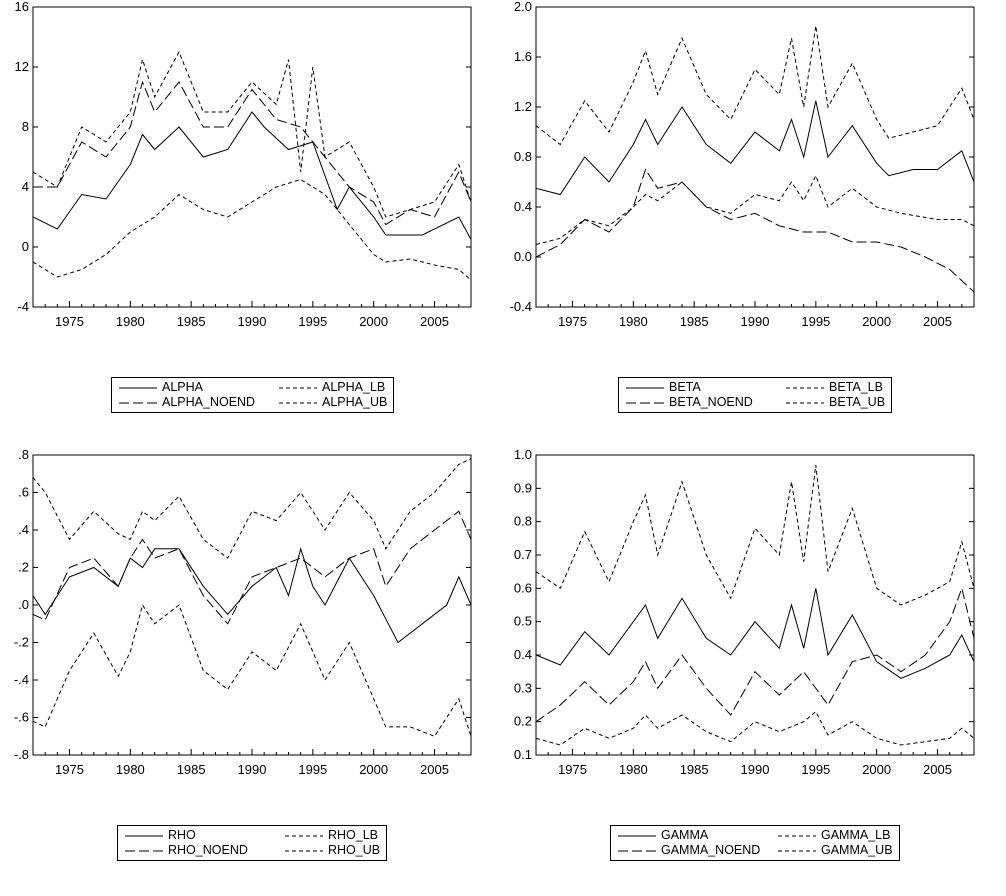 This screenshot has height=896, width=1006. What do you see at coordinates (353, 835) in the screenshot?
I see `legend-label: RHO_LB` at bounding box center [353, 835].